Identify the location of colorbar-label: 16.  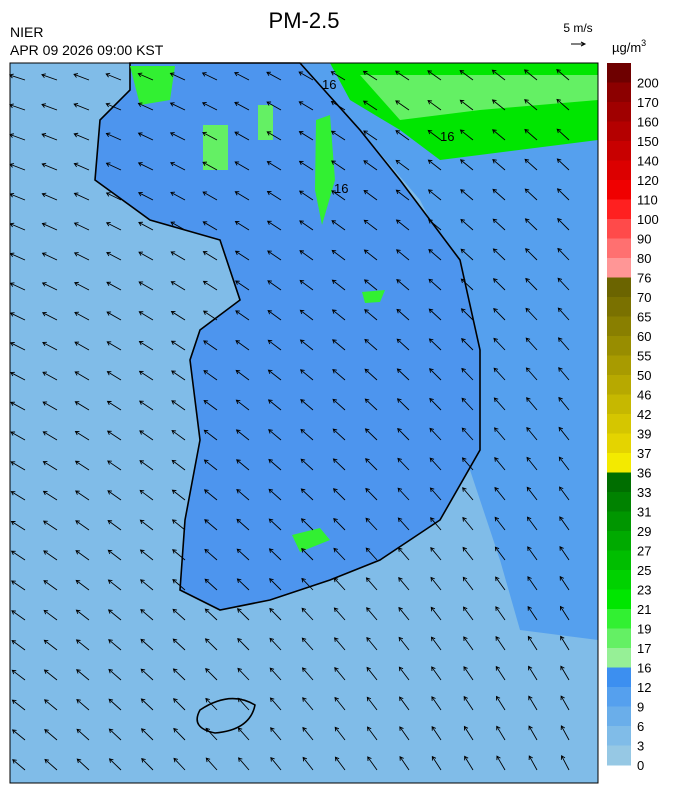
(644, 668).